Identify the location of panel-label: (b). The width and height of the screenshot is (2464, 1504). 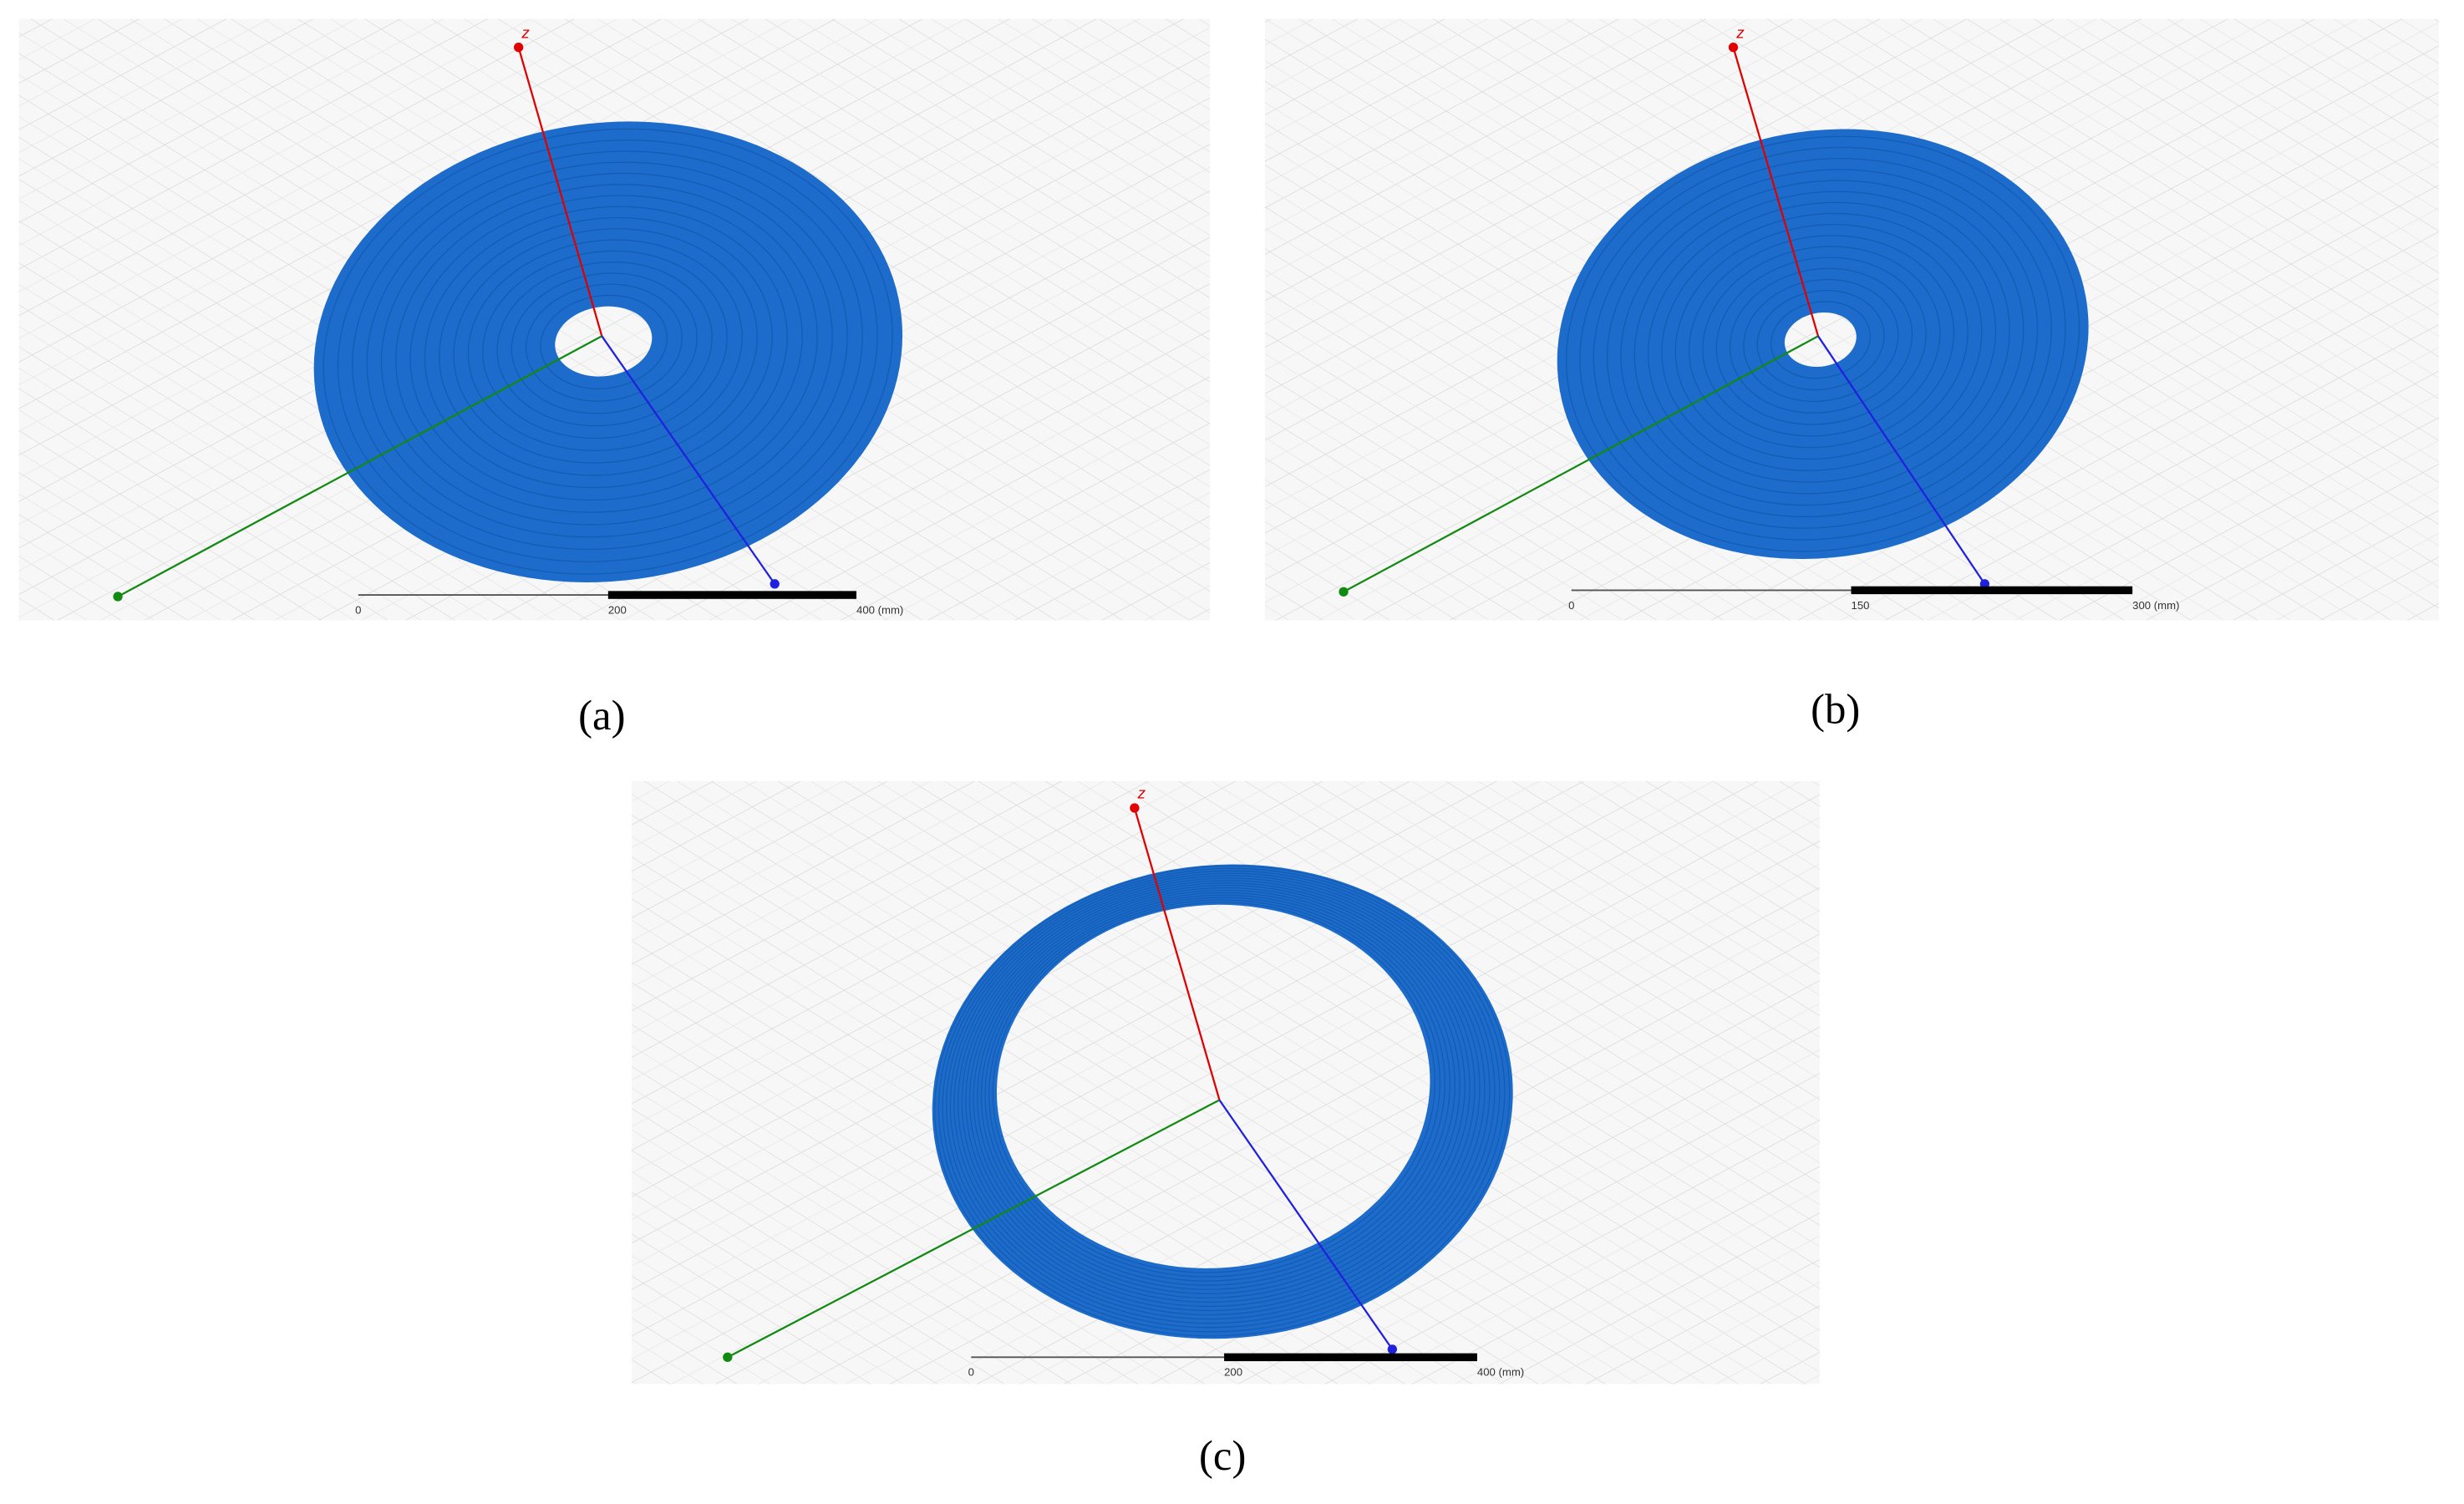
(1835, 710).